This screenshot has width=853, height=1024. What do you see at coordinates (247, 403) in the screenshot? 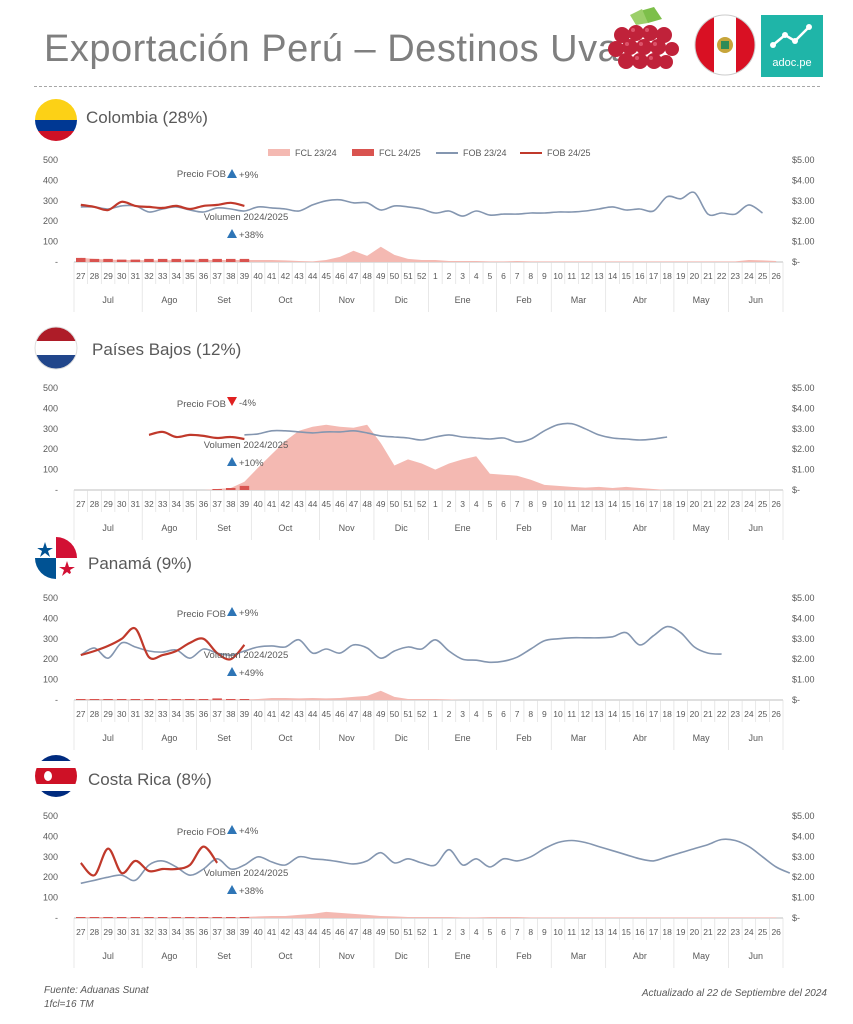
I see `price-change-value: -4%` at bounding box center [247, 403].